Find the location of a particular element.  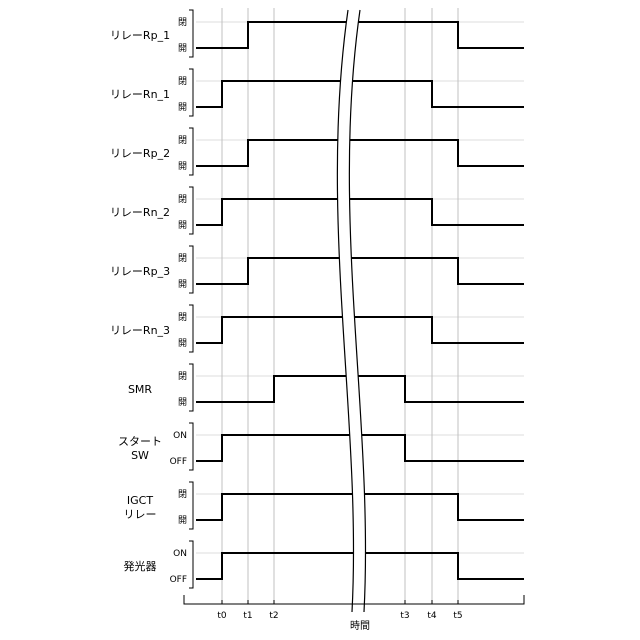

tick-label-t3: t3 is located at coordinates (404, 616).